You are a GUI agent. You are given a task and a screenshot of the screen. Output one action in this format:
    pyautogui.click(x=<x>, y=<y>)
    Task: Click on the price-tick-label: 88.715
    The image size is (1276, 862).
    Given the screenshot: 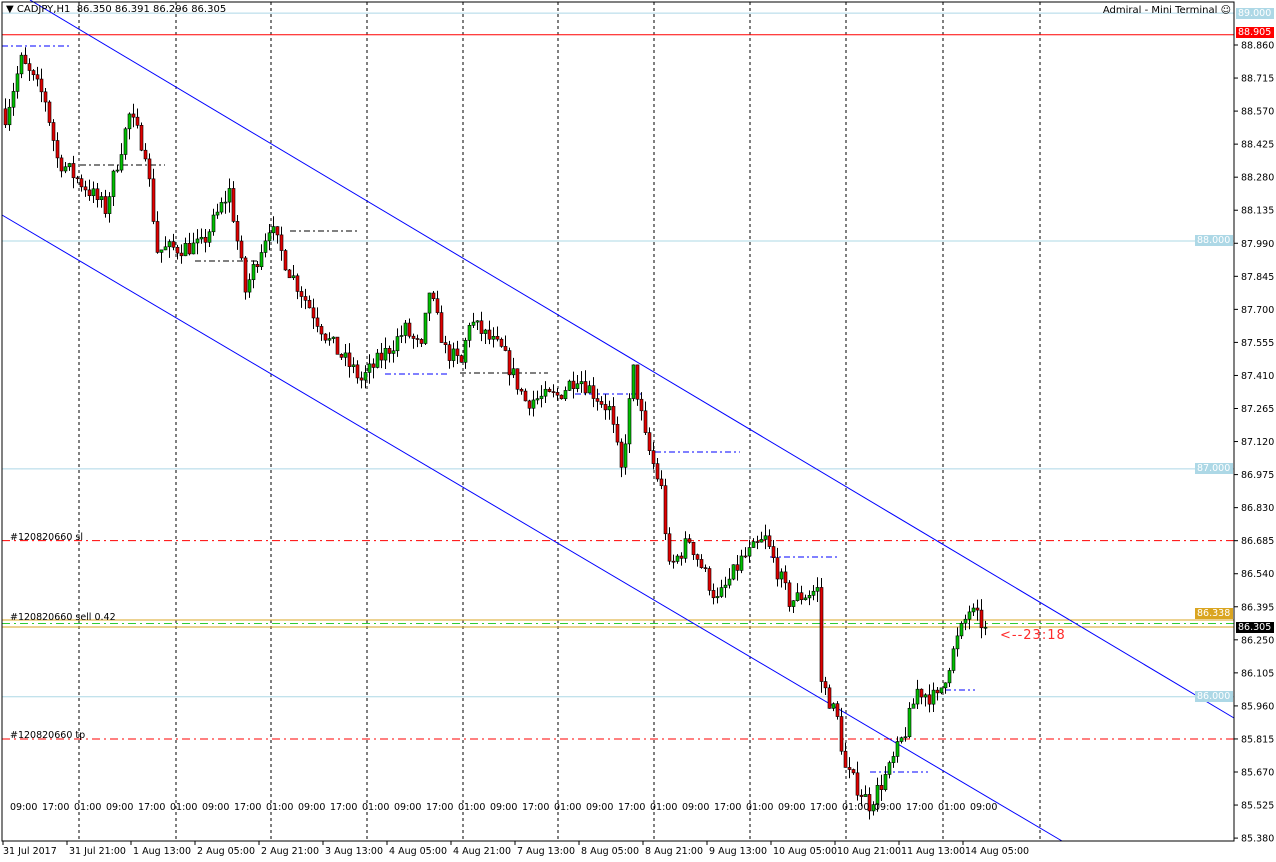 What is the action you would take?
    pyautogui.click(x=1257, y=79)
    